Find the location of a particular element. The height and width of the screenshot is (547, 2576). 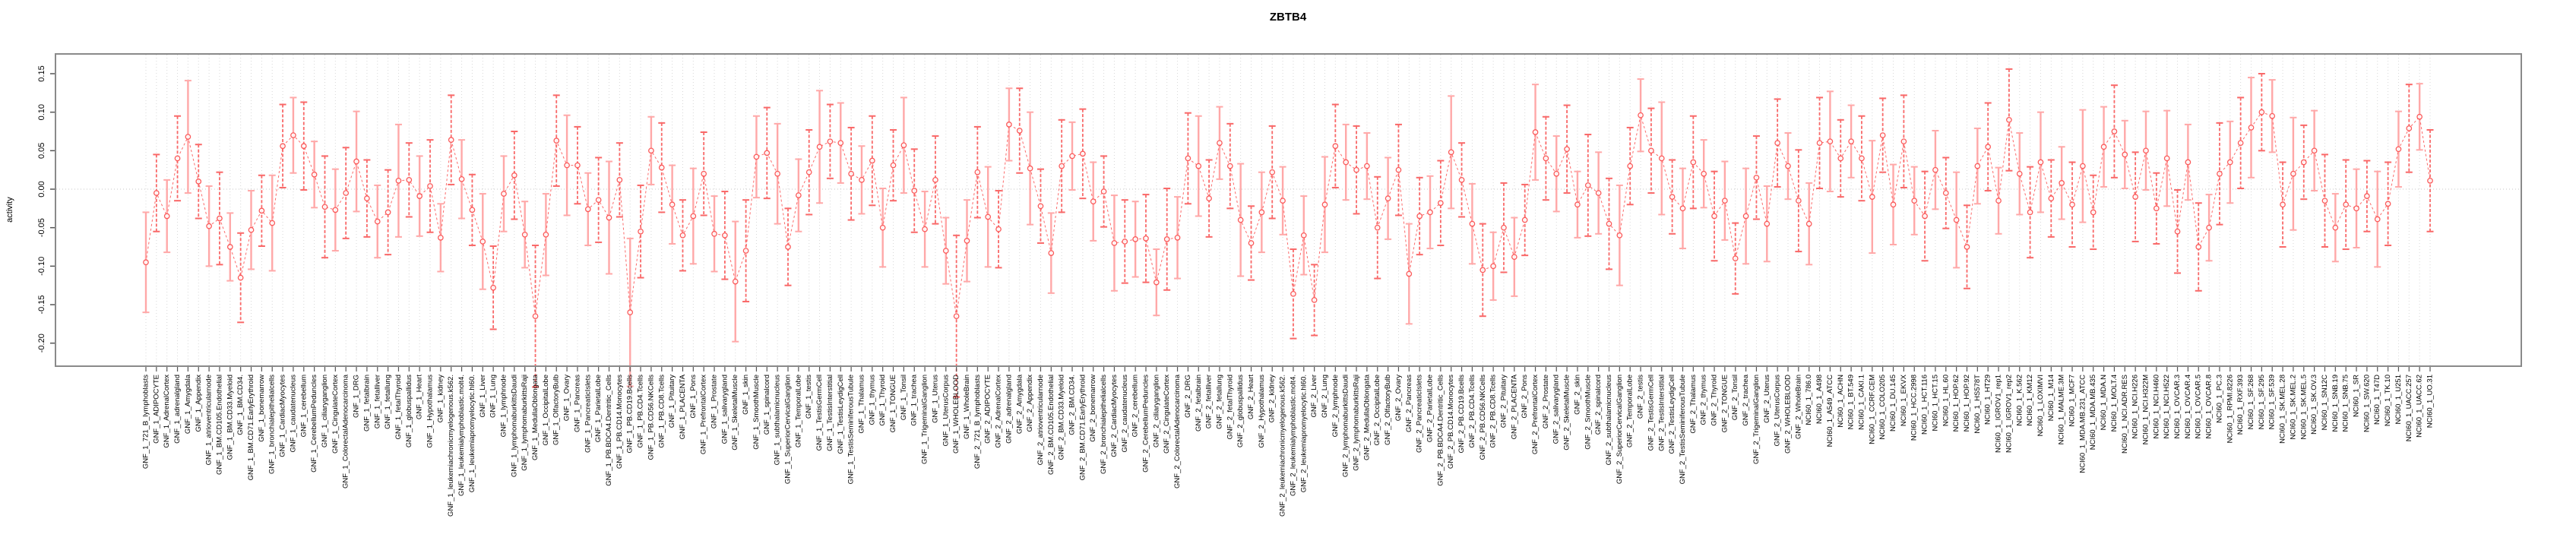

x-tick-label: GNF_2_lymphomaburkittsRaji is located at coordinates (1357, 423).